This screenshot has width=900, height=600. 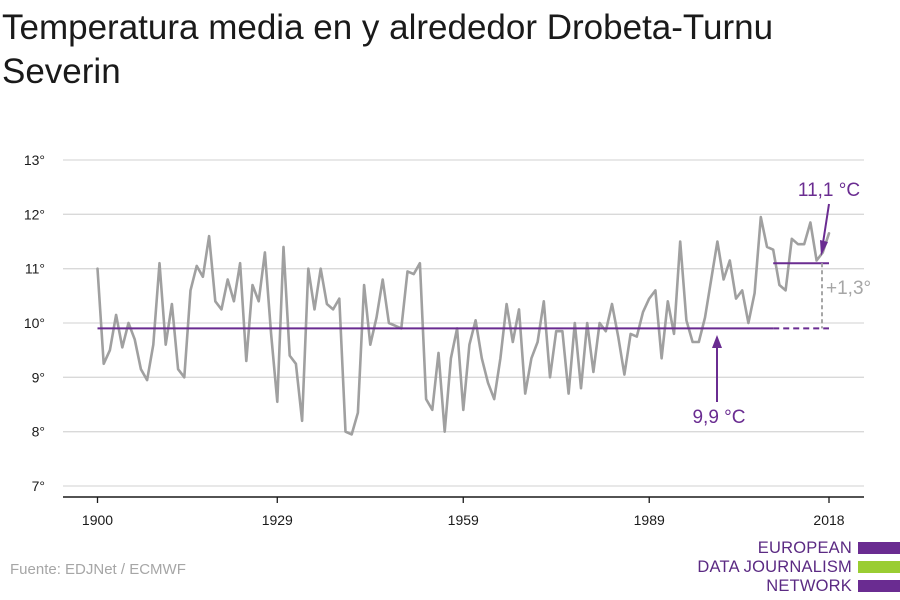 I want to click on y-tick-label: 9°, so click(x=38, y=377).